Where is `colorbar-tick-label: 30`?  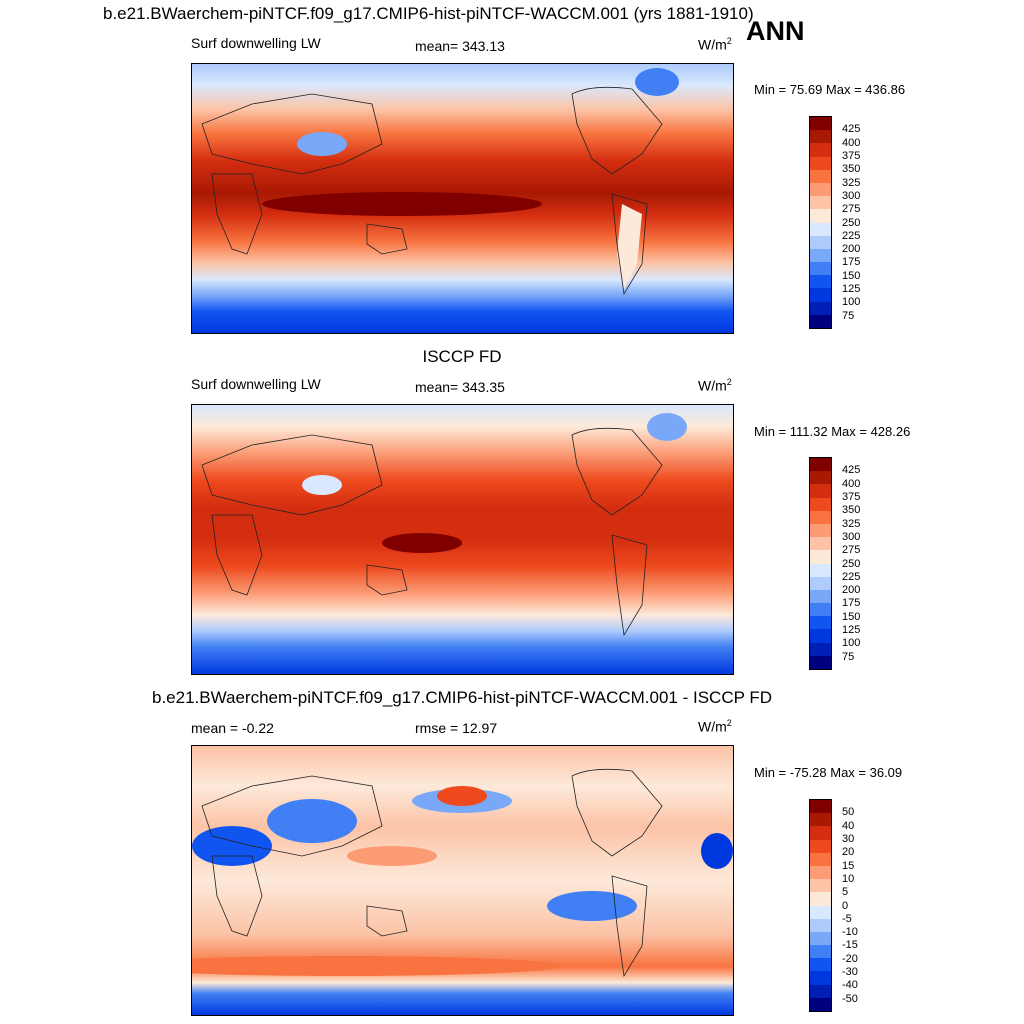 colorbar-tick-label: 30 is located at coordinates (848, 838).